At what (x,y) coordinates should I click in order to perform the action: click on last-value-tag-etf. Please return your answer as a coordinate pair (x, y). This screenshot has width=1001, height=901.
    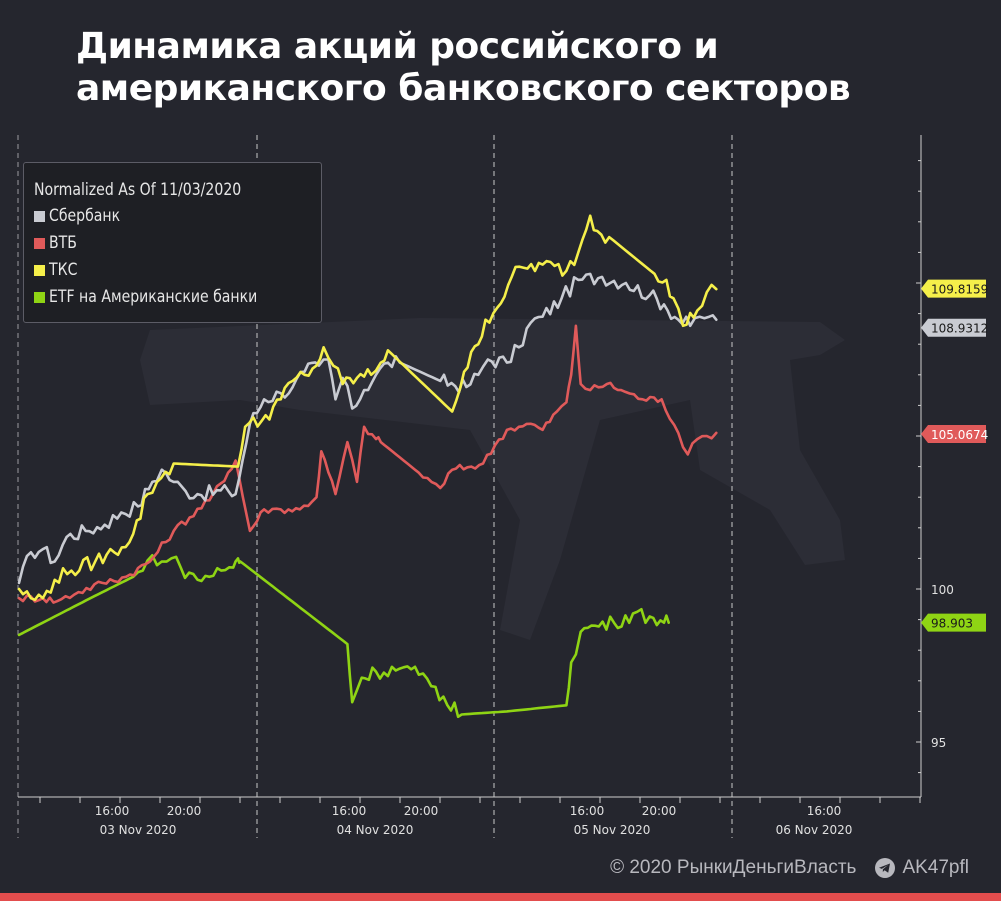
    Looking at the image, I should click on (953, 622).